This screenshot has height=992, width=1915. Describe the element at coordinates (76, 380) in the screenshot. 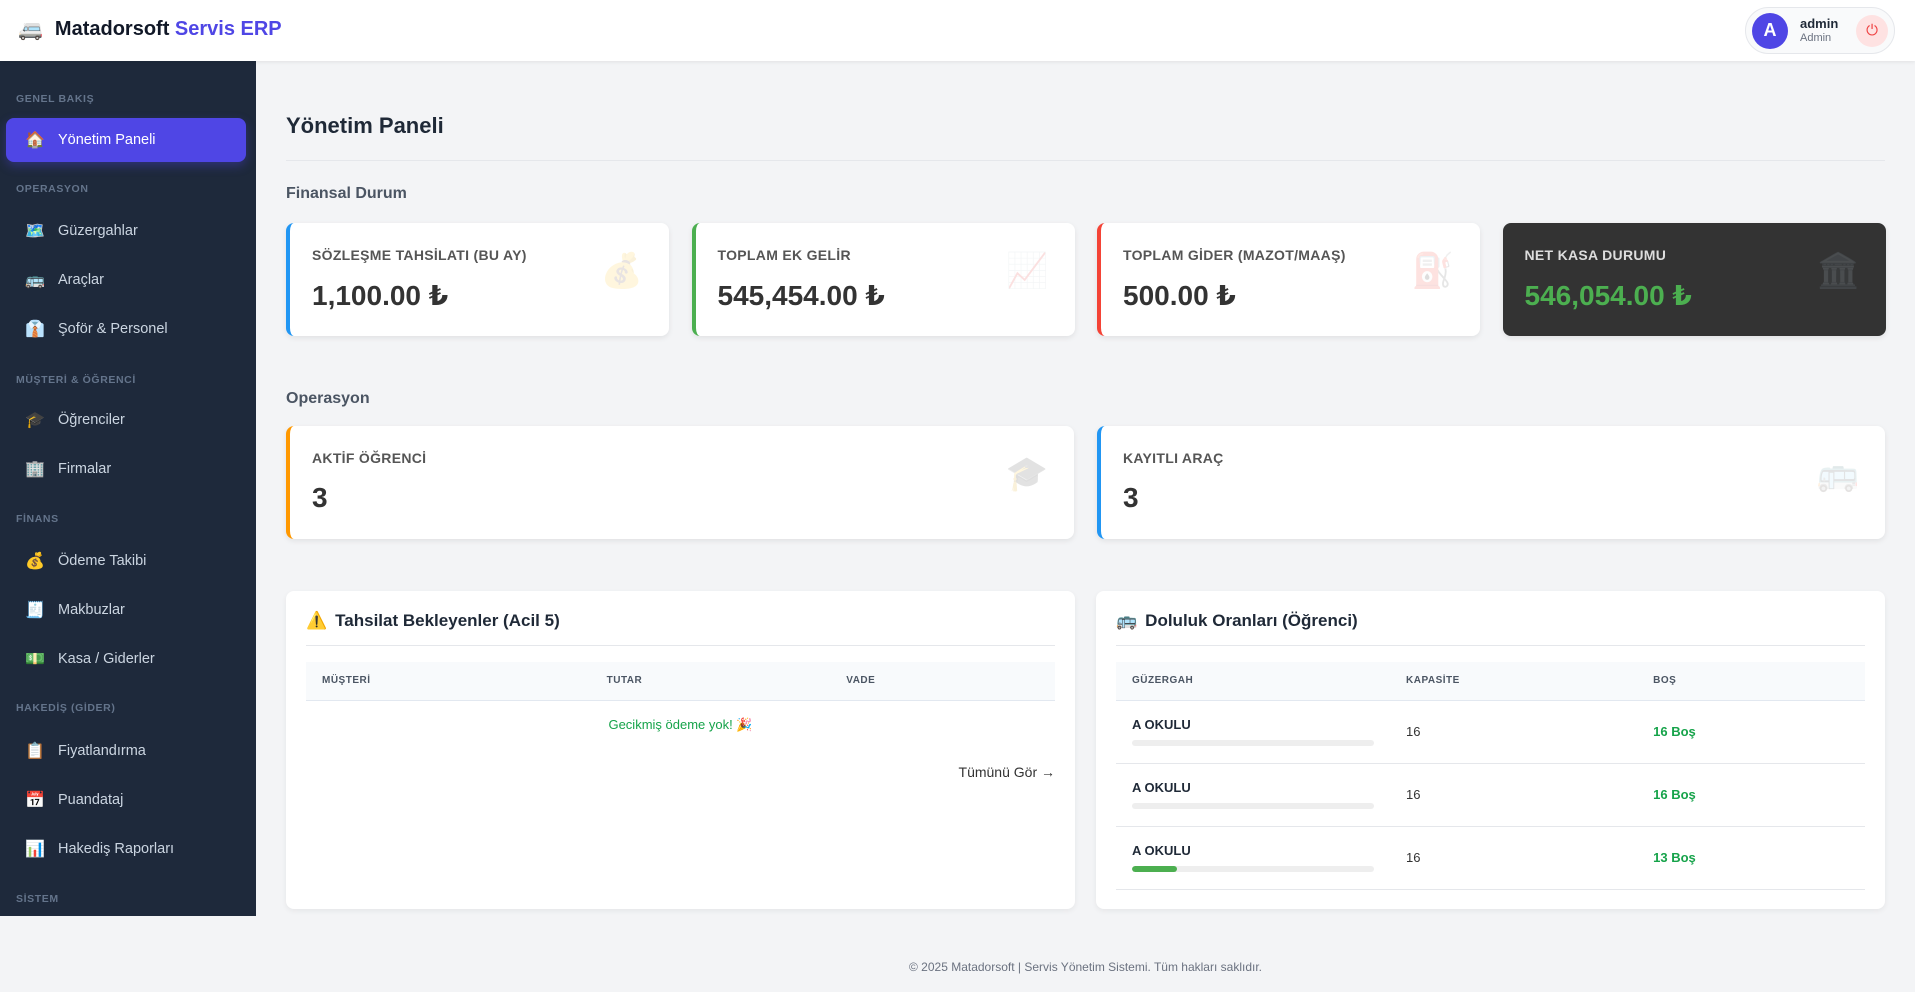

I see `sidebar-section-label: MÜŞTERİ & ÖĞRENCİ` at that location.